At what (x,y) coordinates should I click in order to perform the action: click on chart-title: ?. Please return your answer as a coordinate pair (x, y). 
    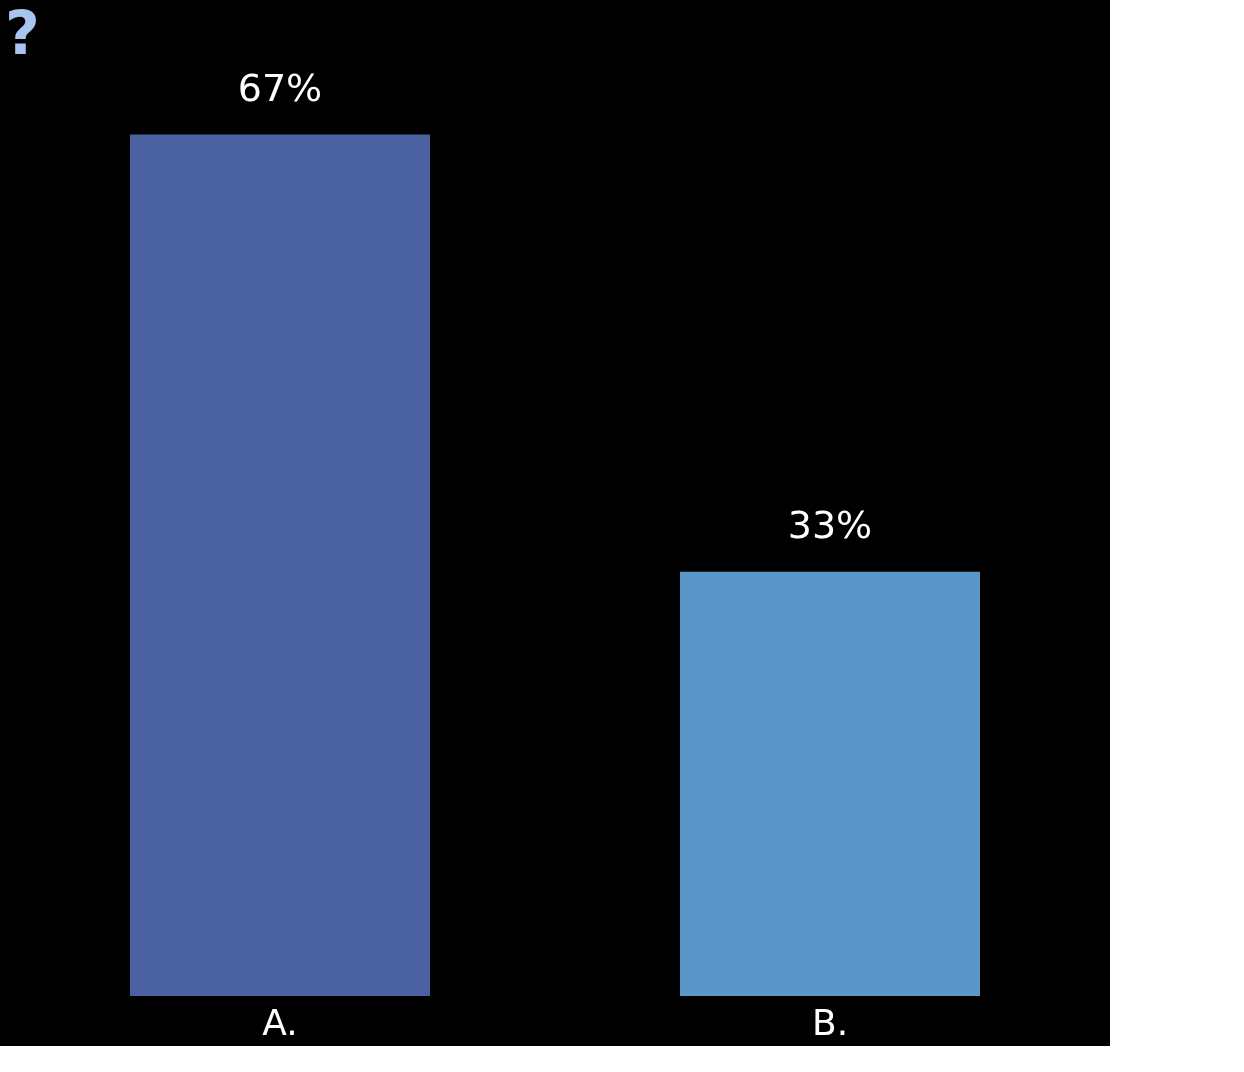
    Looking at the image, I should click on (22, 34).